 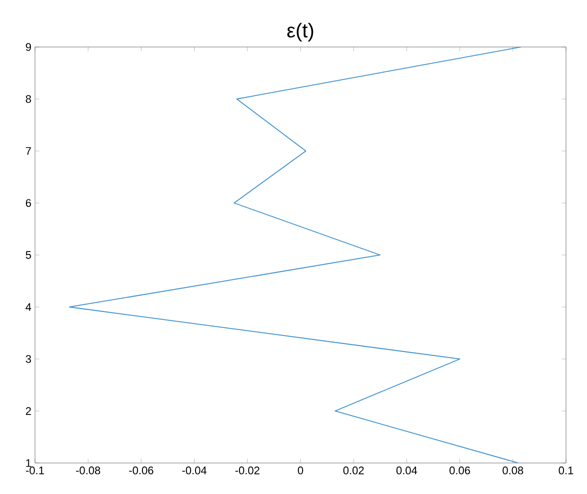 I want to click on y-tick-label: 1, so click(x=28, y=463).